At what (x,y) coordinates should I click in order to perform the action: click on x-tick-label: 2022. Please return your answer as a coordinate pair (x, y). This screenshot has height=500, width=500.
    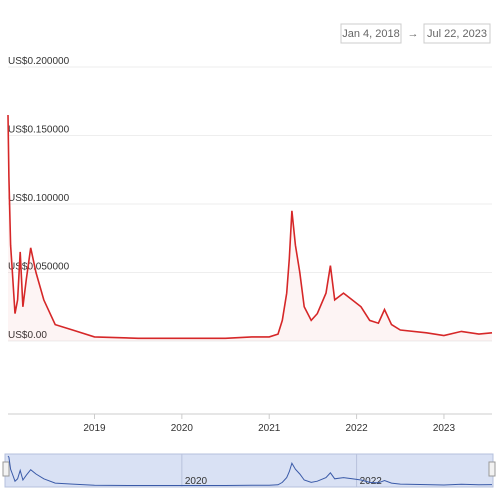
    Looking at the image, I should click on (356, 428).